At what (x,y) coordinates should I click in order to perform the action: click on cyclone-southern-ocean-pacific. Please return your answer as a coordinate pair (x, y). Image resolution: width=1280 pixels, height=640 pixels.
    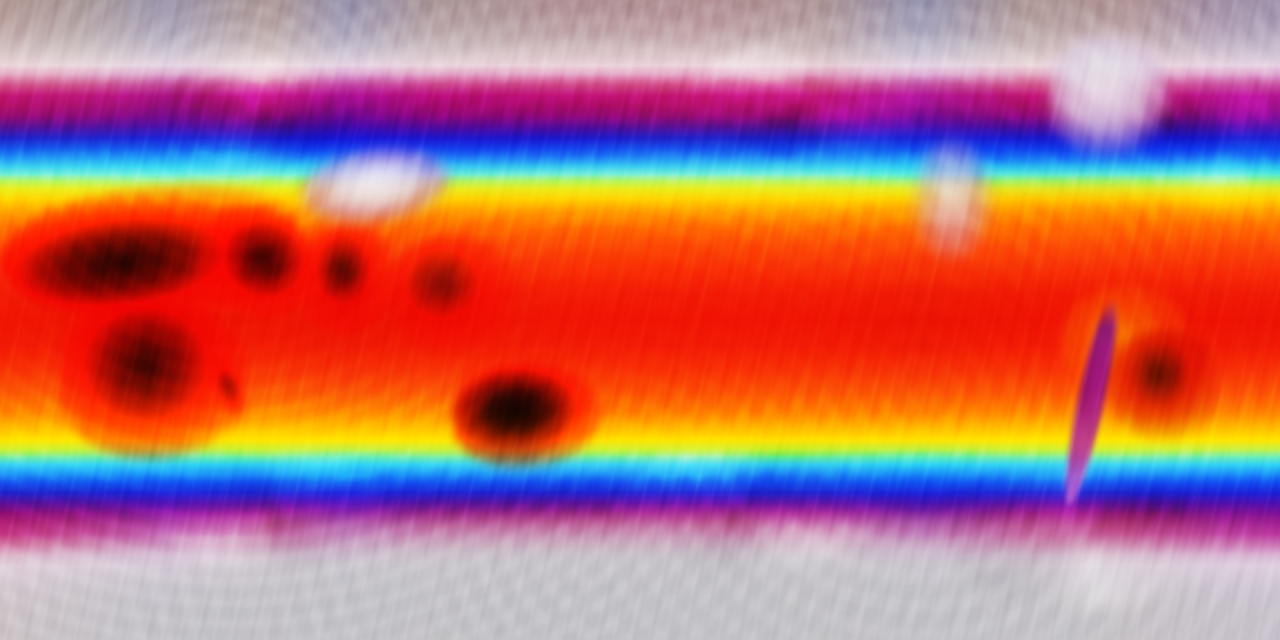
    Looking at the image, I should click on (750, 505).